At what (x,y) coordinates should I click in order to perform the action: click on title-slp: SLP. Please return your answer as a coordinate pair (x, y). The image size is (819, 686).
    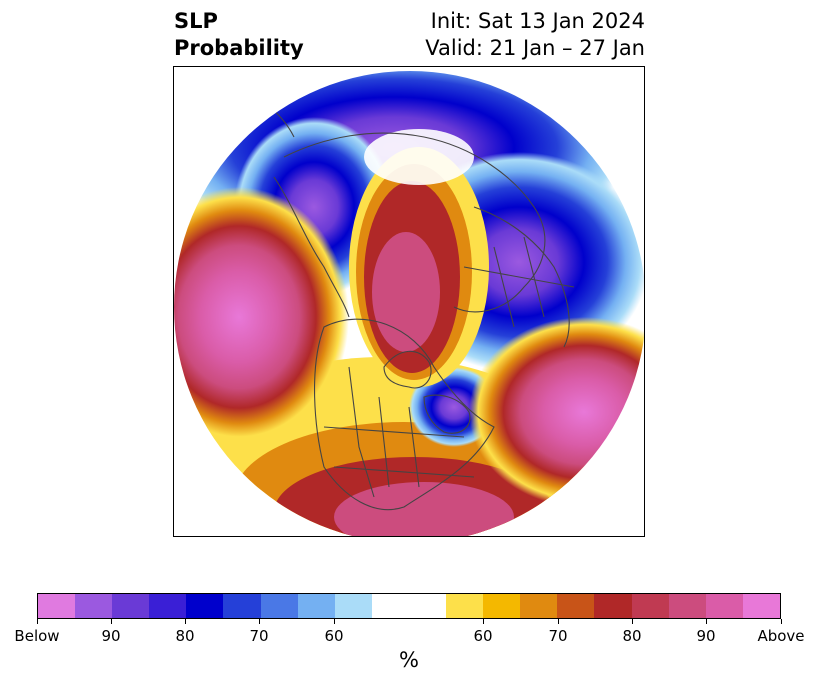
    Looking at the image, I should click on (196, 21).